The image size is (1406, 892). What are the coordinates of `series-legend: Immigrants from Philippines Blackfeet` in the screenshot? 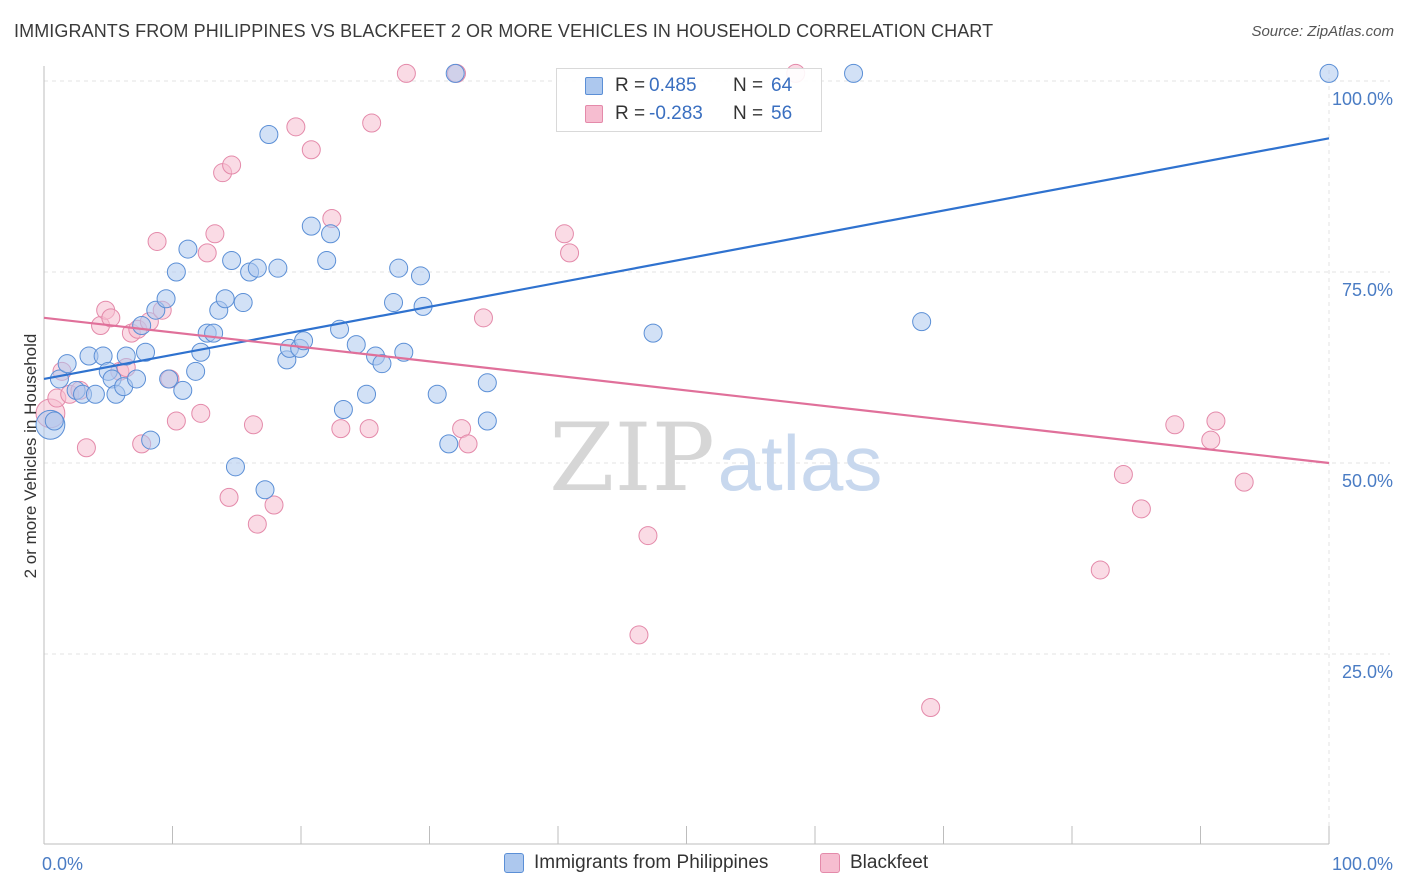 It's located at (703, 865).